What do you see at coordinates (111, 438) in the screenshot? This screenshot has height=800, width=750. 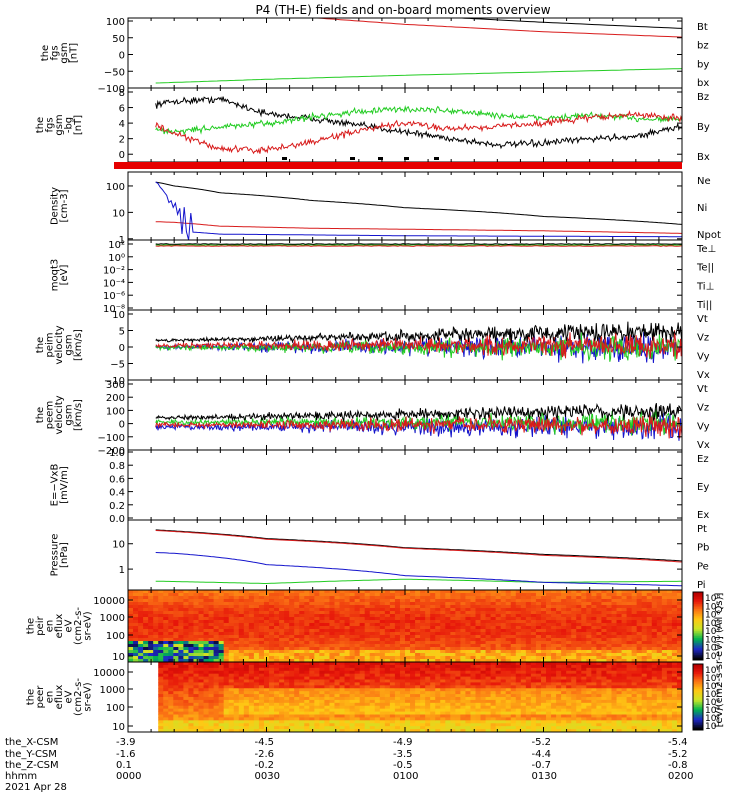 I see `y-tick-label: −100` at bounding box center [111, 438].